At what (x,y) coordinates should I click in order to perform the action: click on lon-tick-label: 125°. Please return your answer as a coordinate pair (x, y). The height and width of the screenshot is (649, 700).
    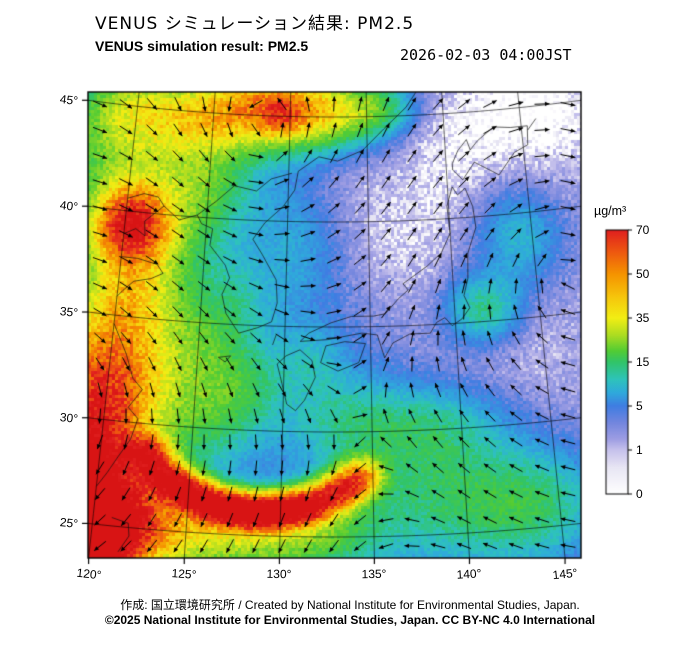
    Looking at the image, I should click on (184, 574).